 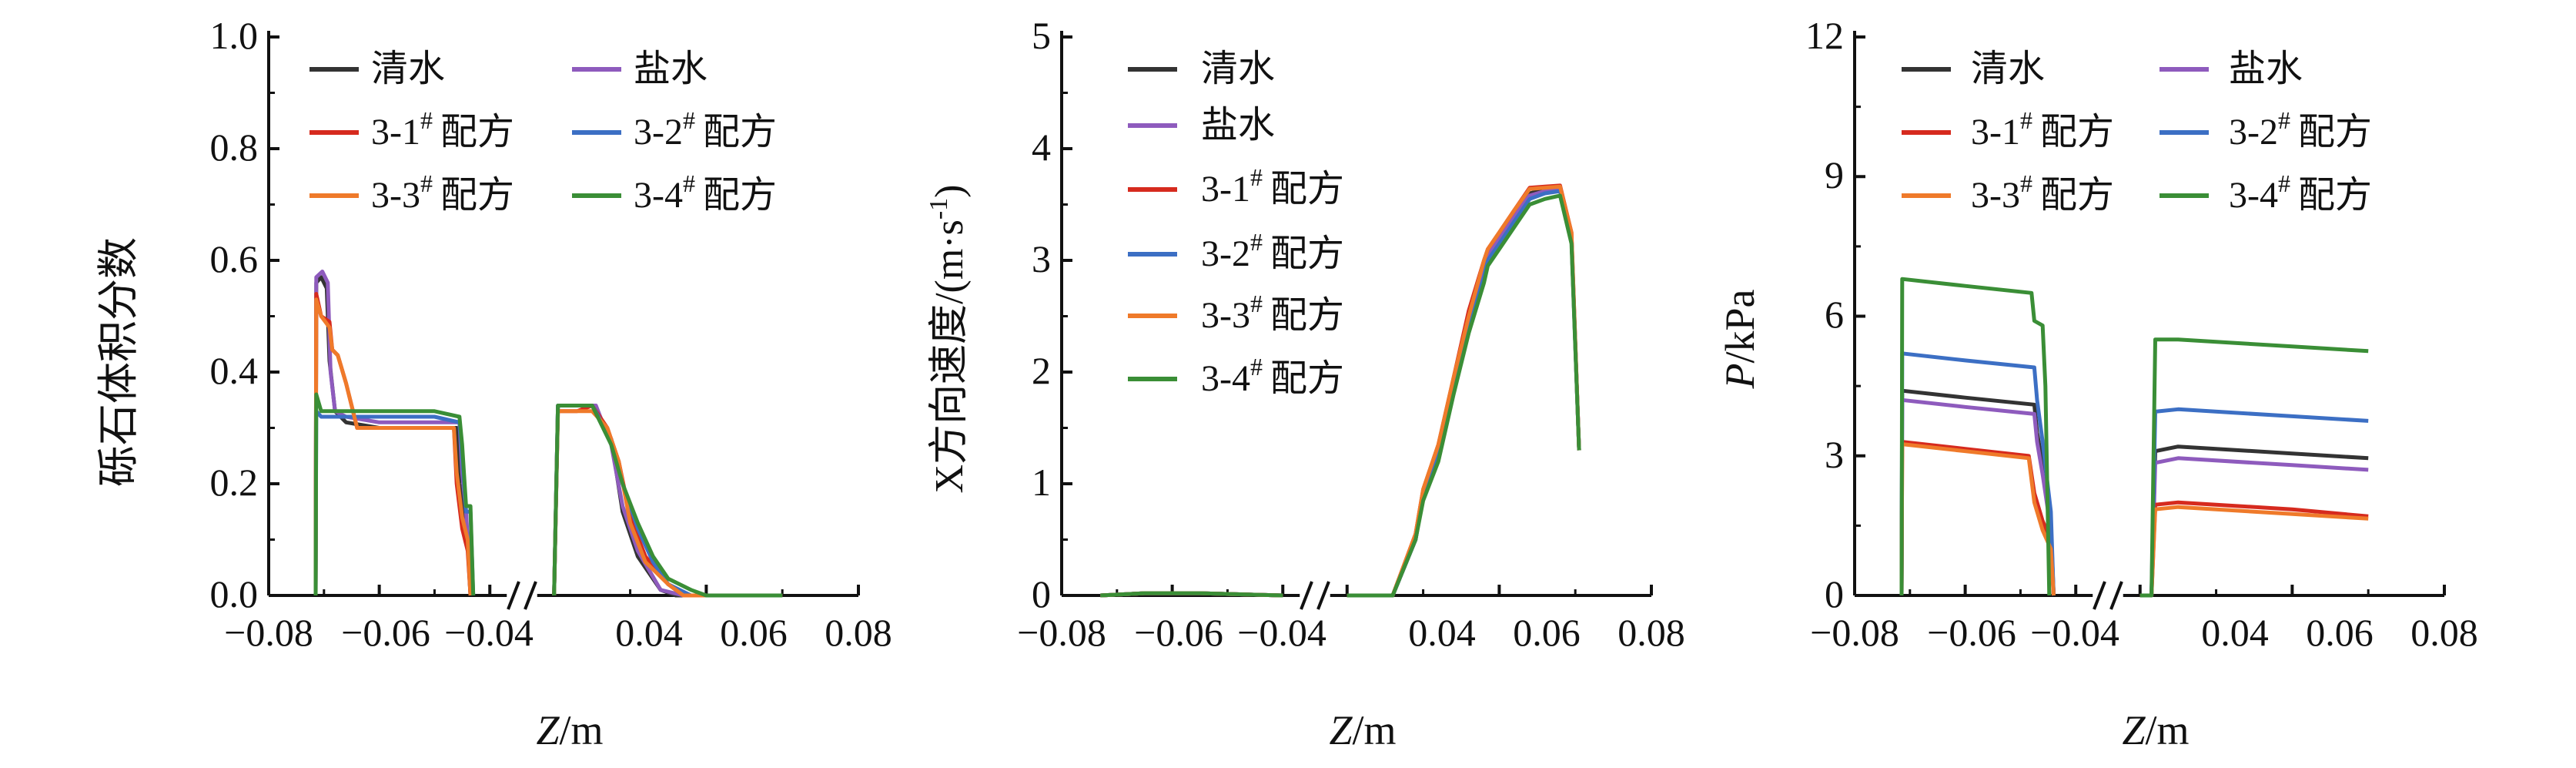 What do you see at coordinates (1041, 35) in the screenshot?
I see `y-tick-label: 5` at bounding box center [1041, 35].